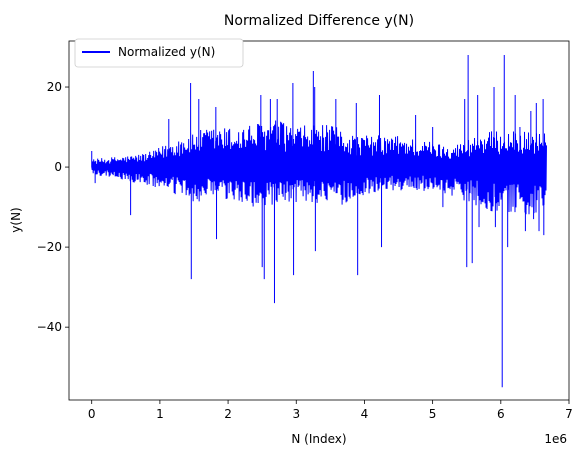 This screenshot has height=455, width=578. What do you see at coordinates (49, 247) in the screenshot?
I see `y-tick-label: −20` at bounding box center [49, 247].